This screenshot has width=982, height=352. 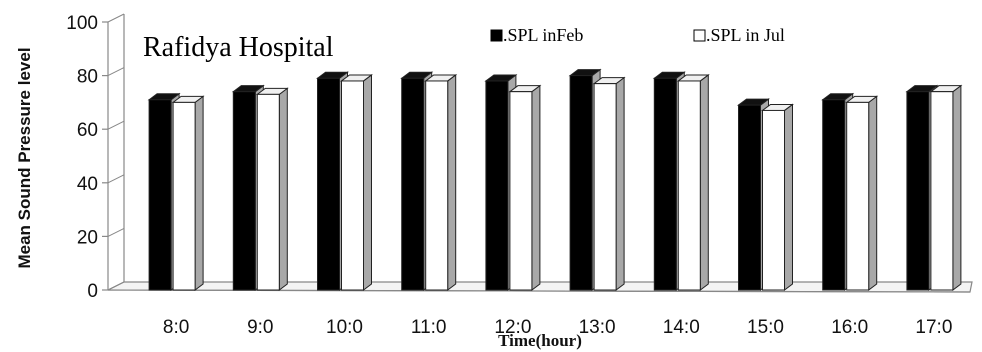 I want to click on legend-swatch-jul, so click(x=699, y=35).